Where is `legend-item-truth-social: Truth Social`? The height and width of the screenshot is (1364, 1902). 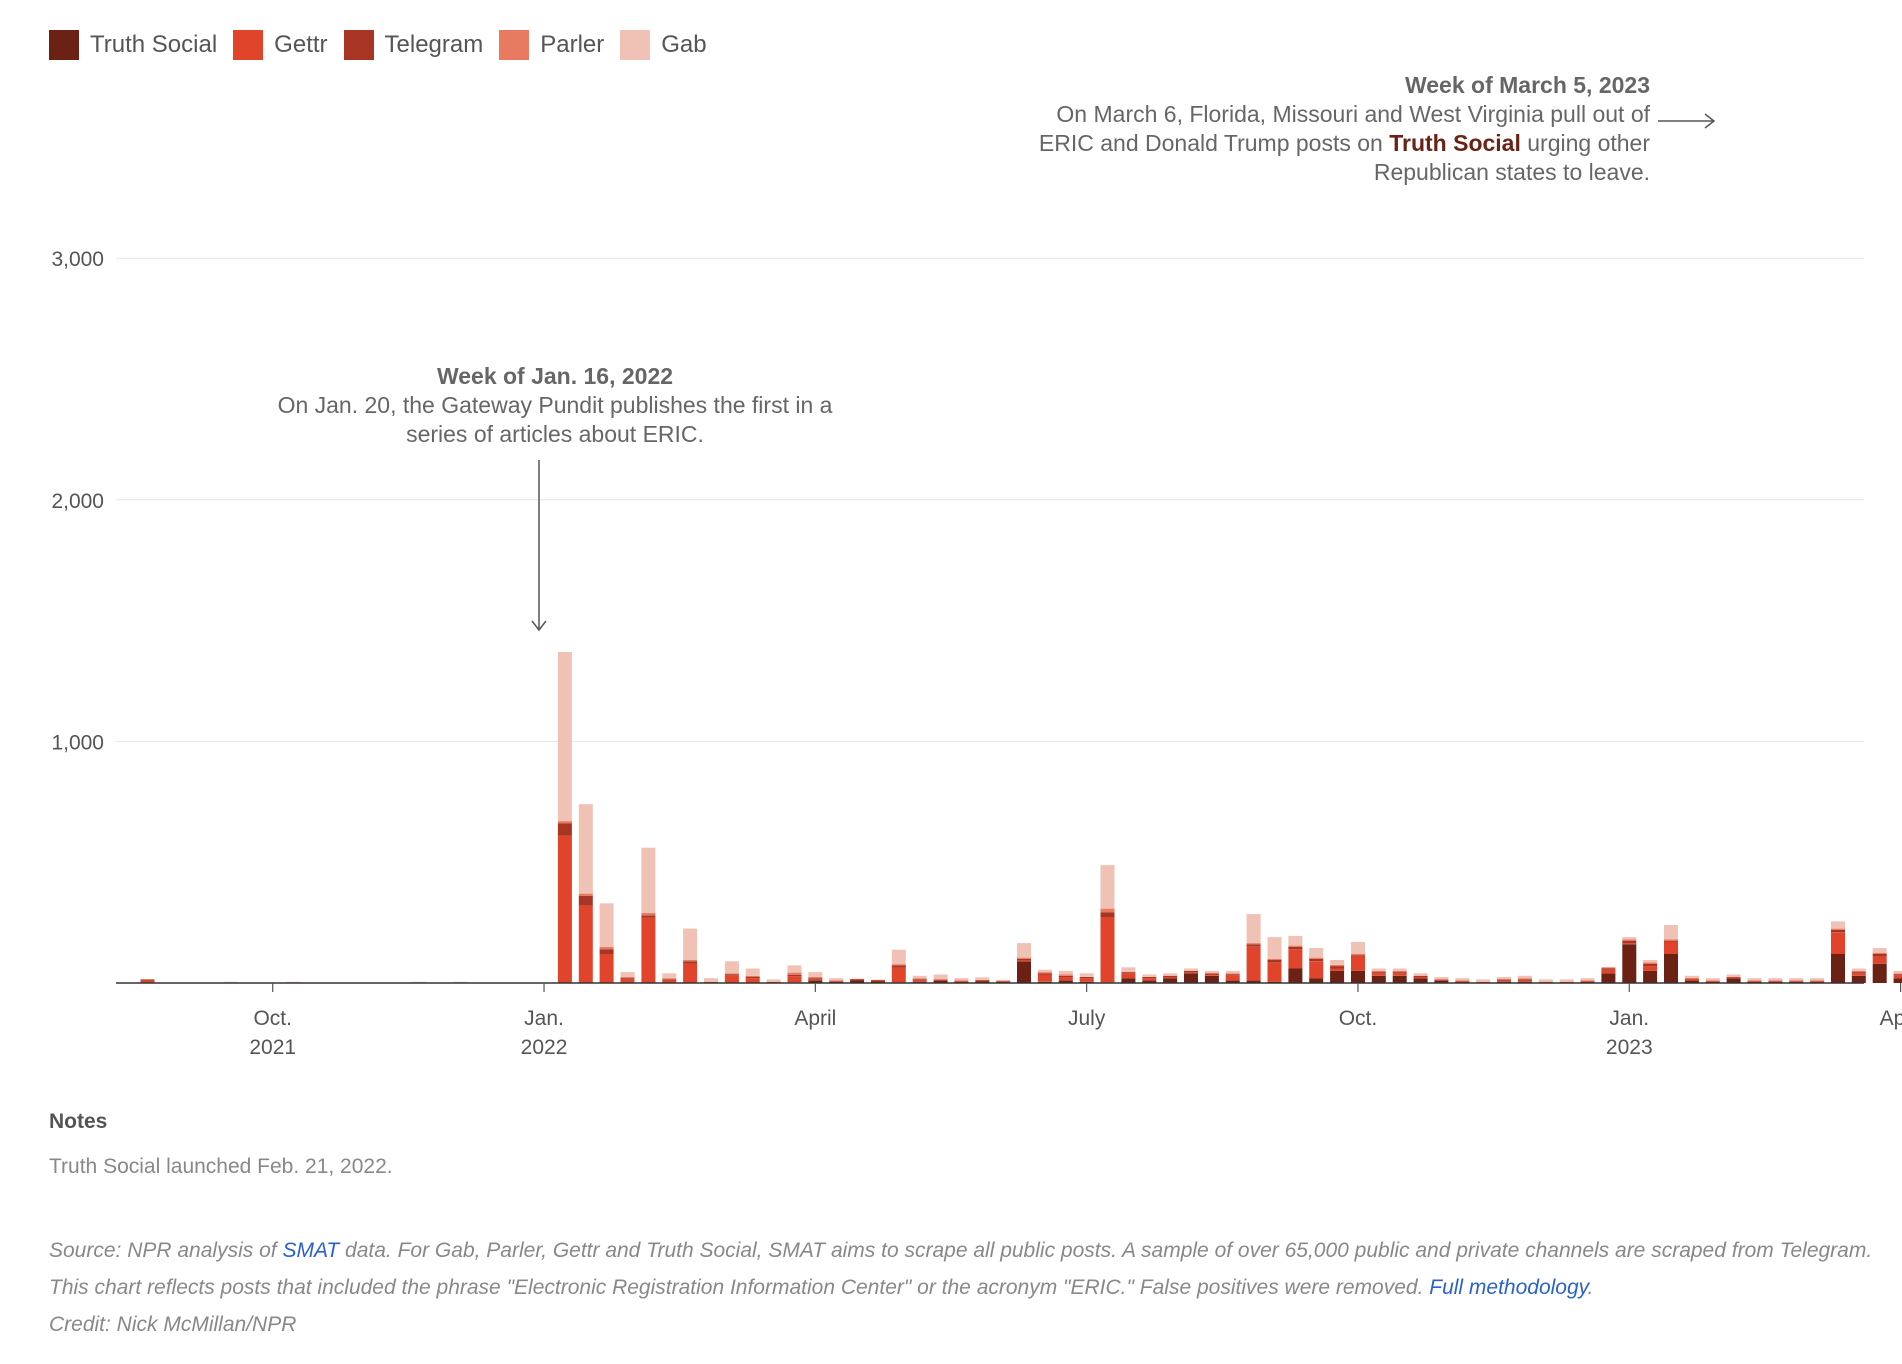
legend-item-truth-social: Truth Social is located at coordinates (133, 45).